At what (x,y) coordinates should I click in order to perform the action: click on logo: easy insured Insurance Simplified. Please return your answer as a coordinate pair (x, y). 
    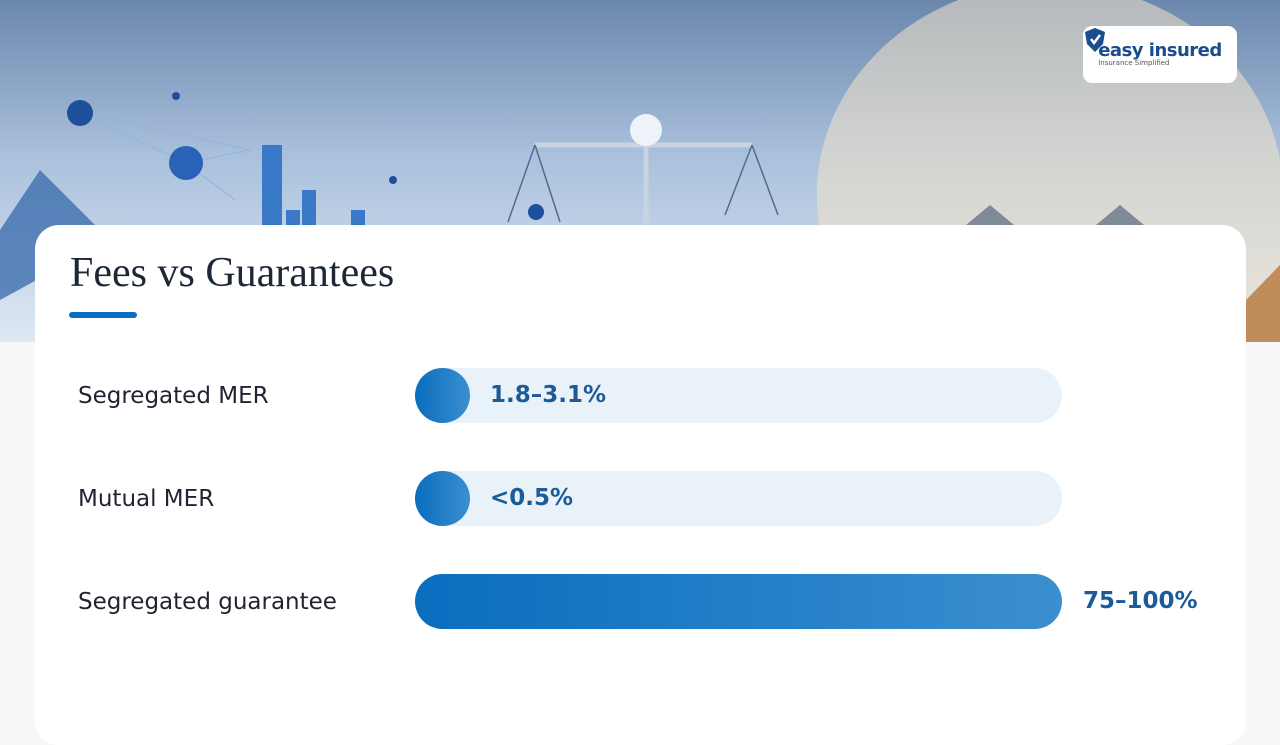
    Looking at the image, I should click on (1160, 54).